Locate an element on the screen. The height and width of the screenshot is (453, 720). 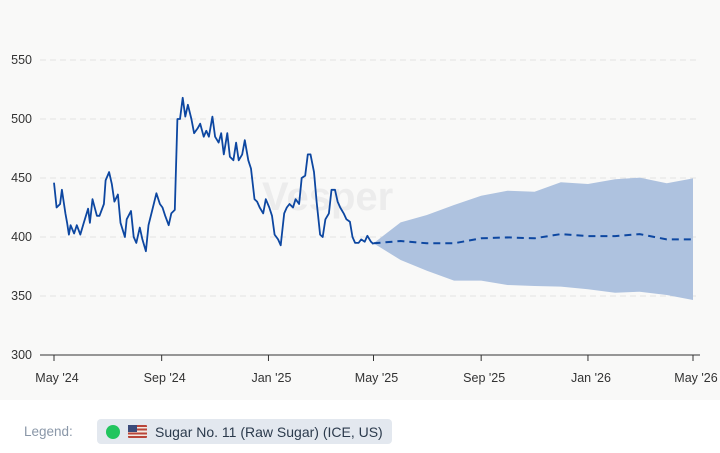
forecast-mean-line is located at coordinates (533, 239).